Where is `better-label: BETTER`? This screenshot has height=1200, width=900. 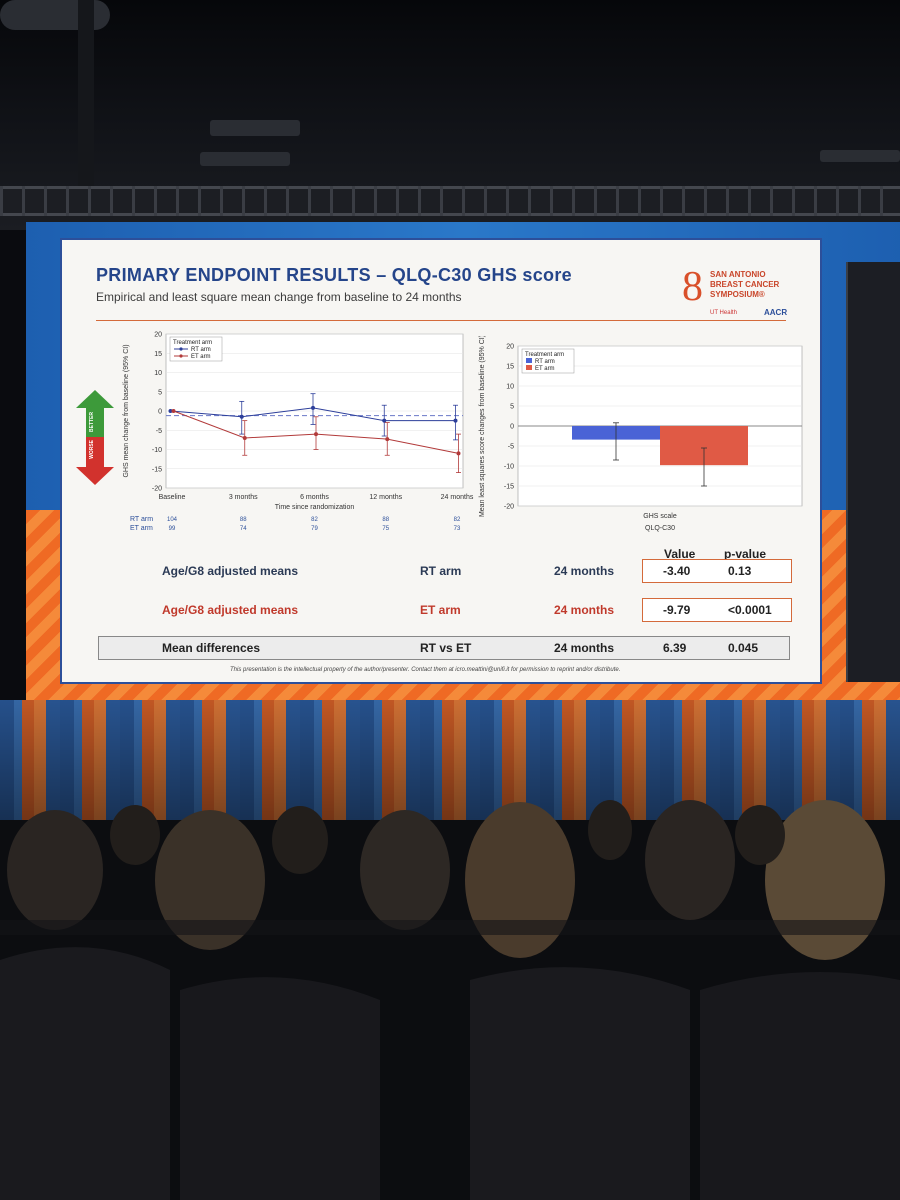 better-label: BETTER is located at coordinates (92, 422).